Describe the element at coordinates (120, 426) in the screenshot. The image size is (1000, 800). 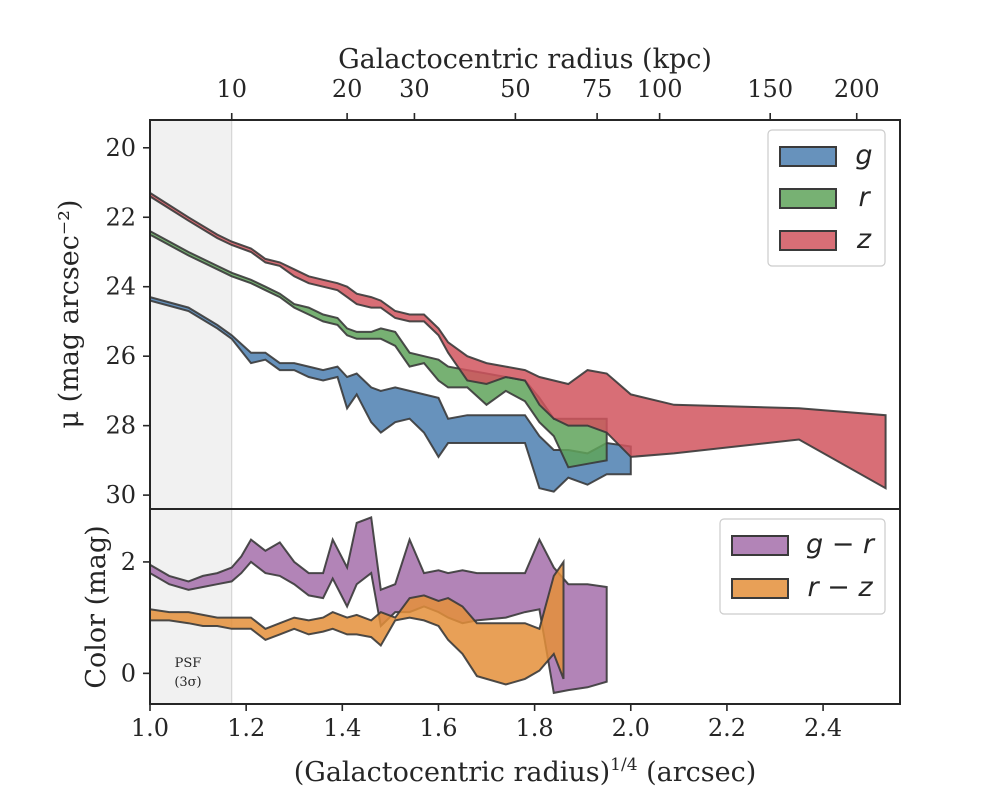
I see `y-tick-label: 28` at that location.